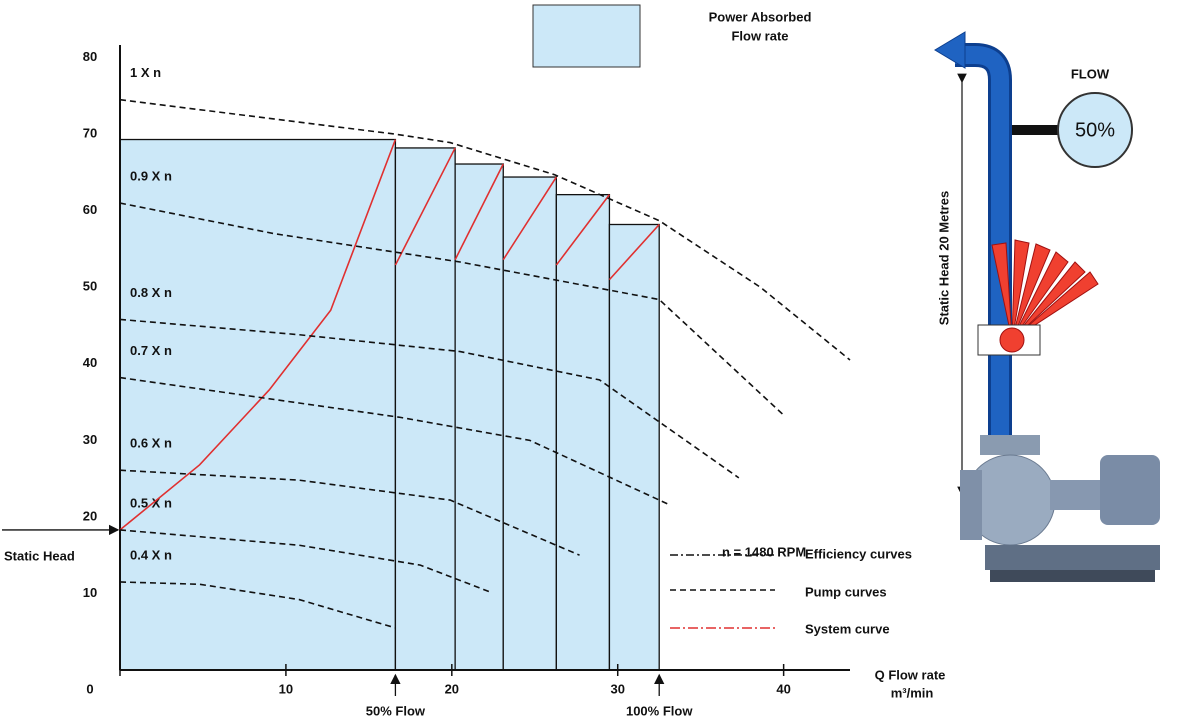 This screenshot has width=1182, height=724. Describe the element at coordinates (90, 515) in the screenshot. I see `y-tick-label: 20` at that location.